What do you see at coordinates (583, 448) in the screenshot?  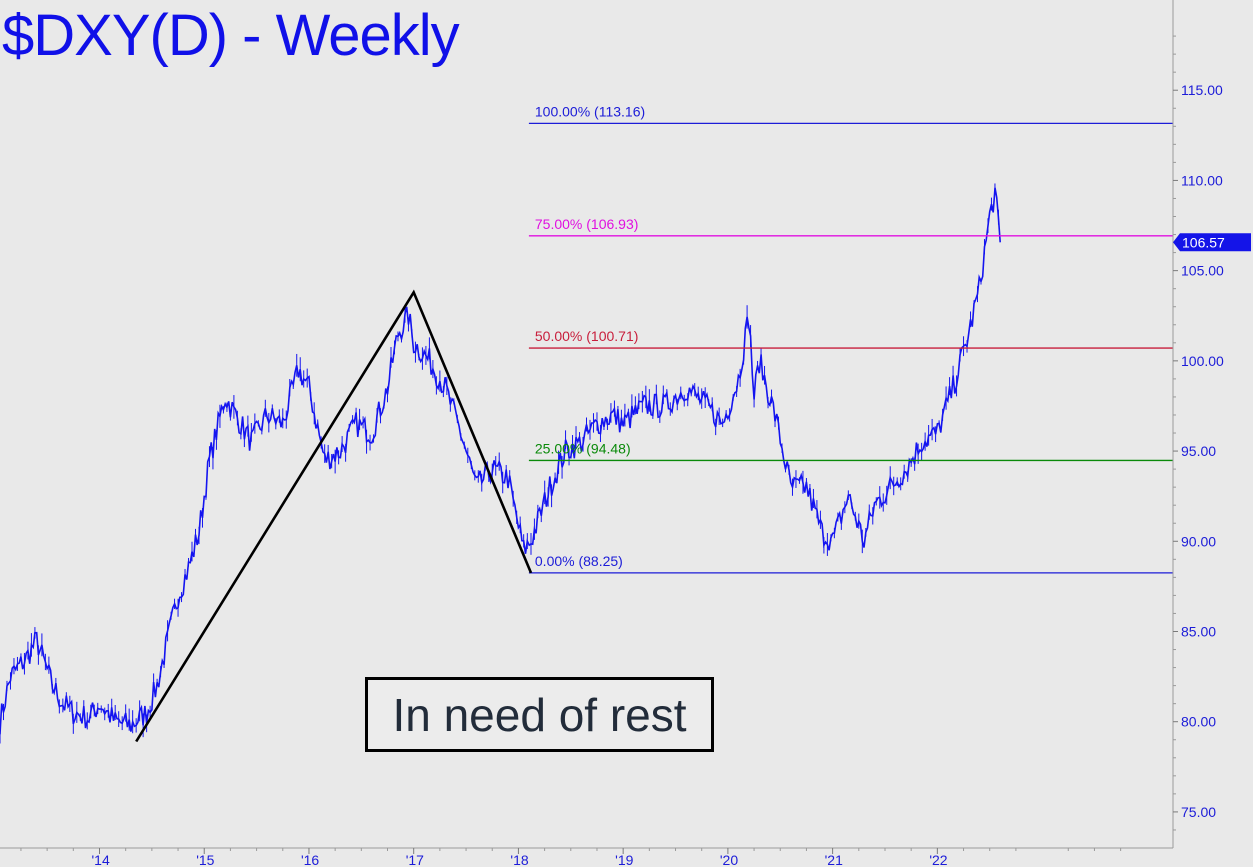 I see `fib-label: 25.00% (94.48)` at bounding box center [583, 448].